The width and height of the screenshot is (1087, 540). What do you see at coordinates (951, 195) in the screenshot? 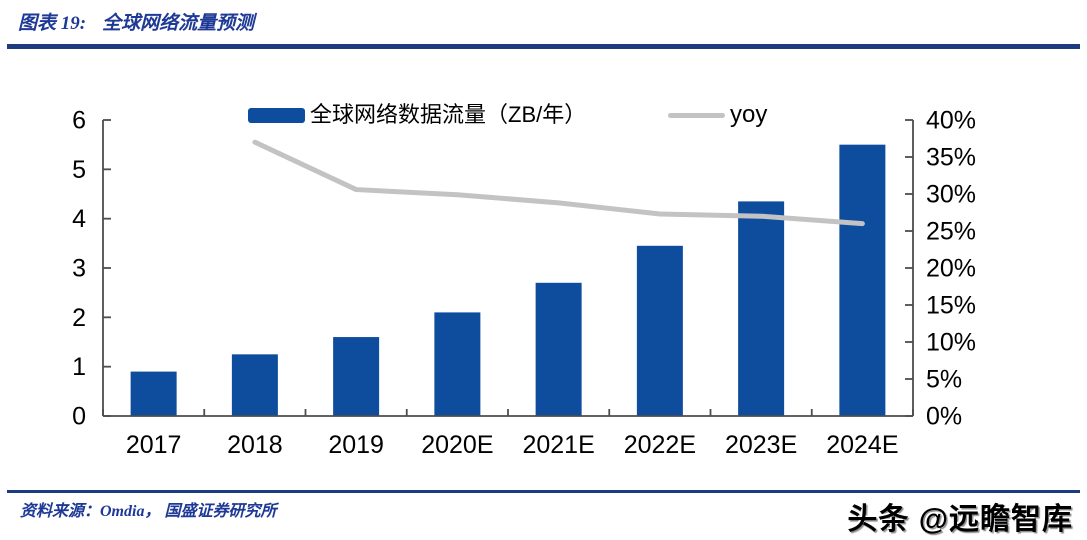
I see `right-axis-label: 30%` at bounding box center [951, 195].